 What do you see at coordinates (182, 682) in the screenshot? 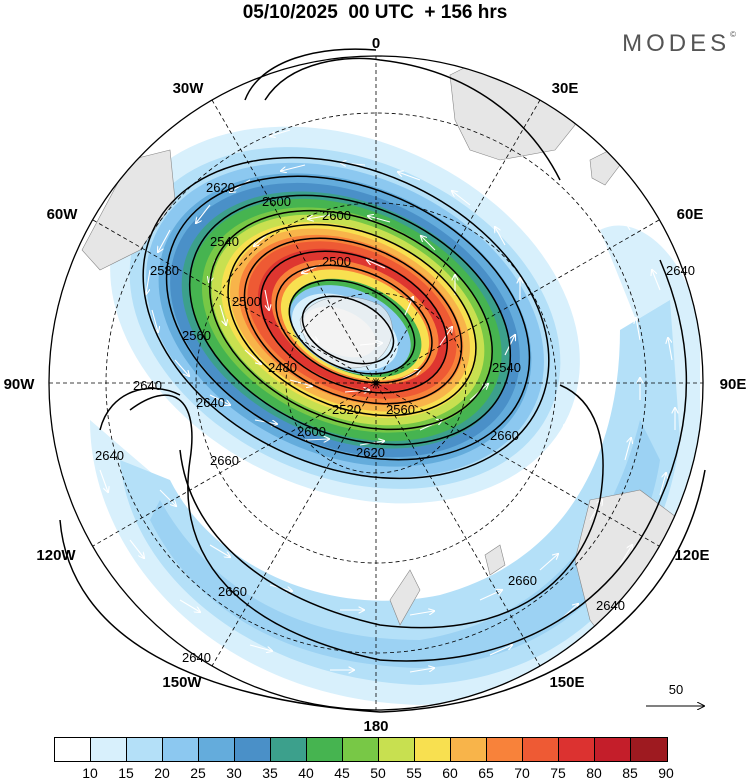
I see `lon-label-150w: 150W` at bounding box center [182, 682].